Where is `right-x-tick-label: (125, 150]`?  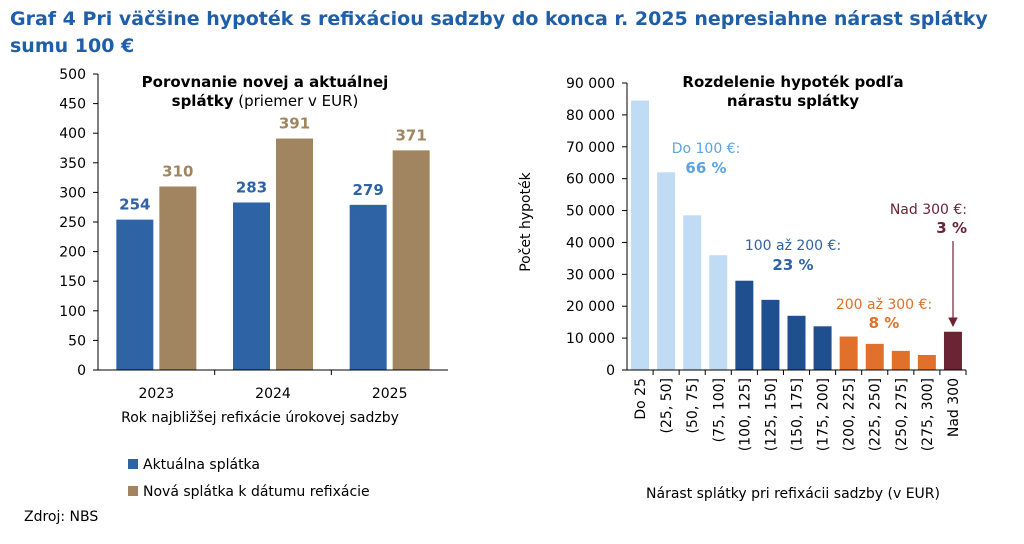
right-x-tick-label: (125, 150] is located at coordinates (771, 414).